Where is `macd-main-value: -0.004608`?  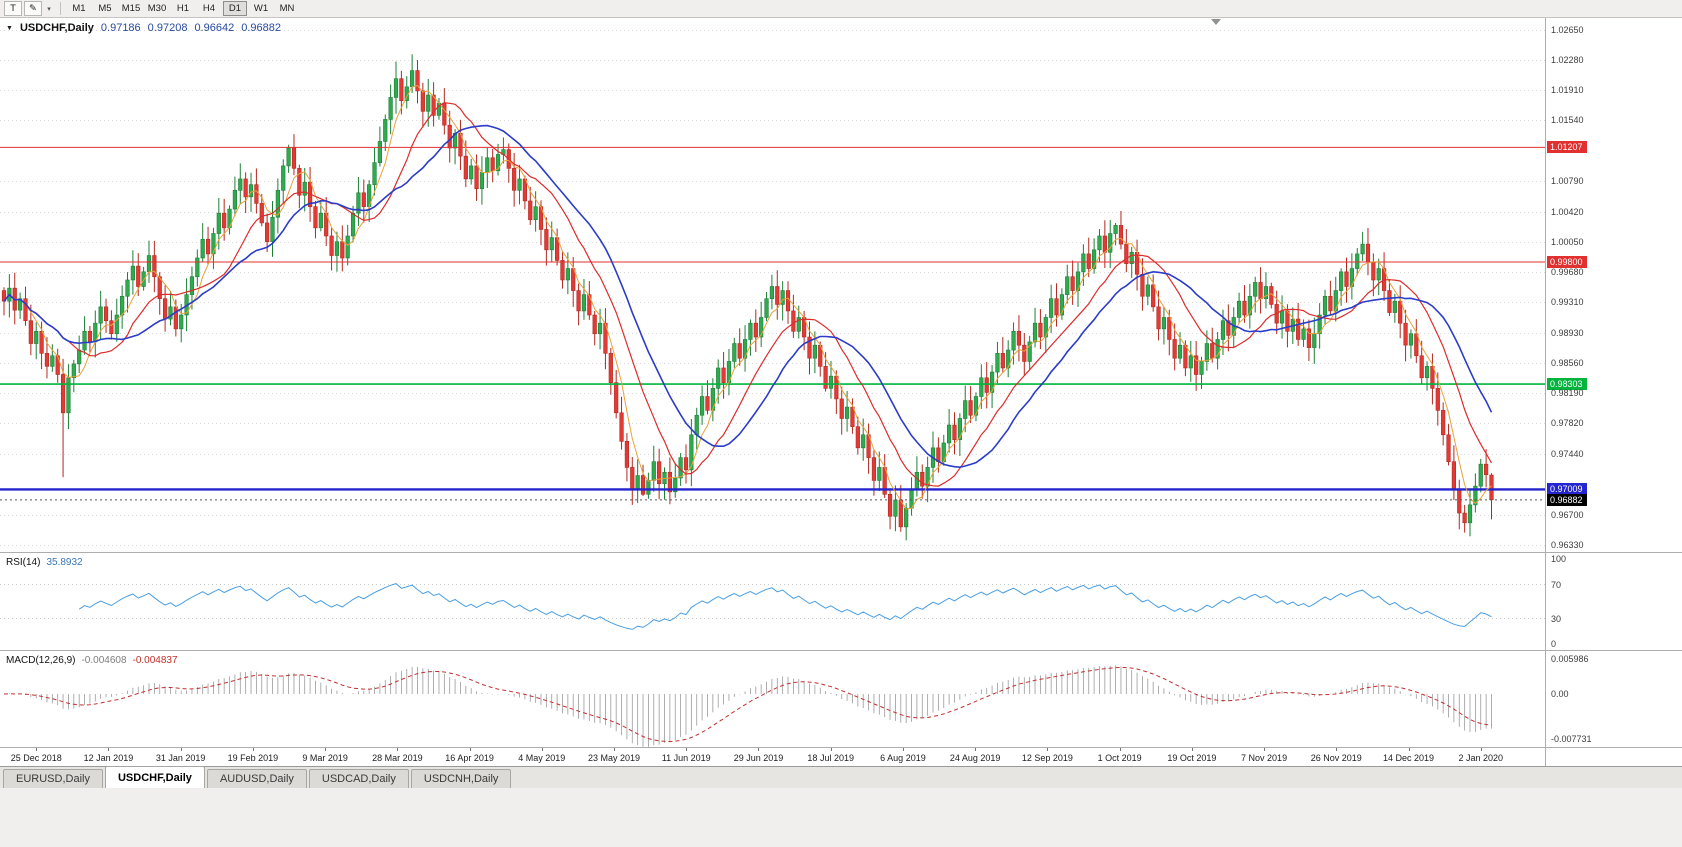
macd-main-value: -0.004608 is located at coordinates (104, 660).